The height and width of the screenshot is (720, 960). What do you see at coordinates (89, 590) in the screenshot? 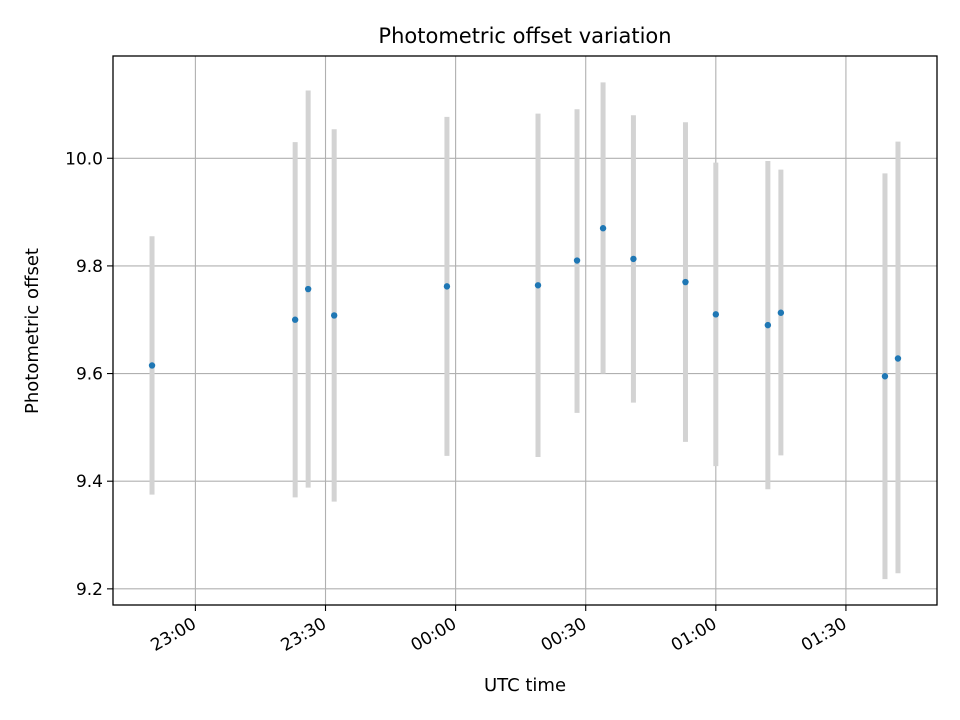
I see `y-tick-label: 9.2` at bounding box center [89, 590].